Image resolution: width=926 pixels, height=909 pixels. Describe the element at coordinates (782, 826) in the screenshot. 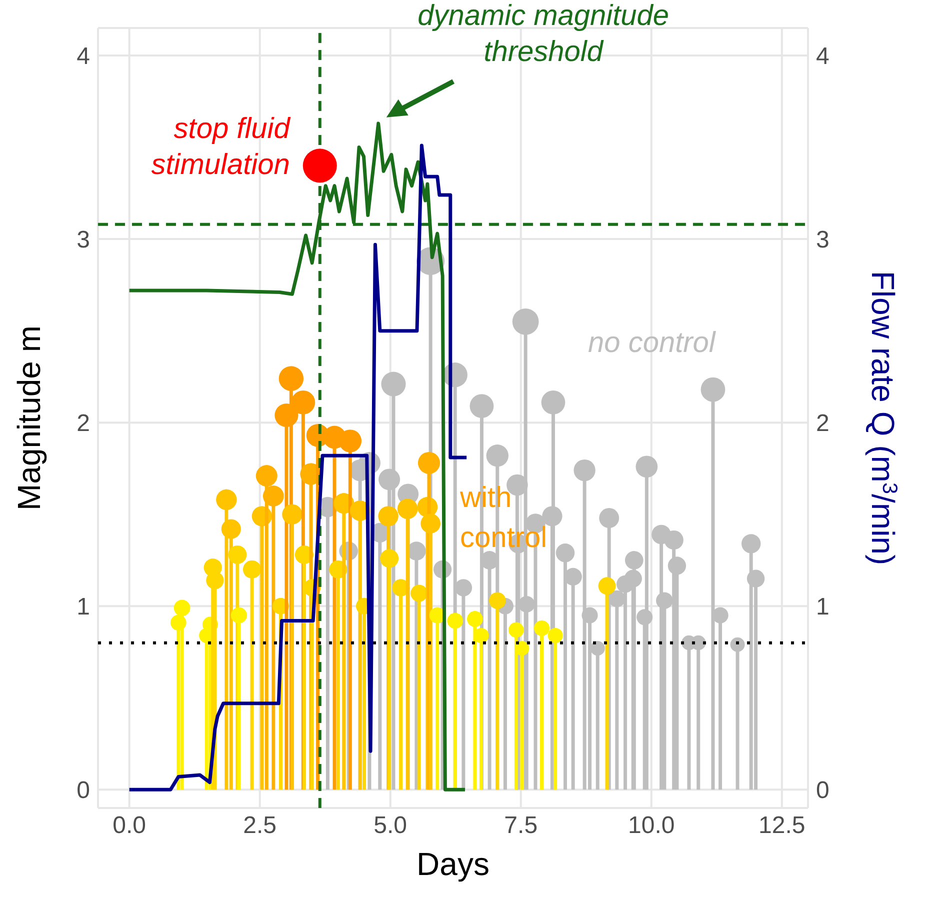

I see `x-tick-label: 12.5` at that location.